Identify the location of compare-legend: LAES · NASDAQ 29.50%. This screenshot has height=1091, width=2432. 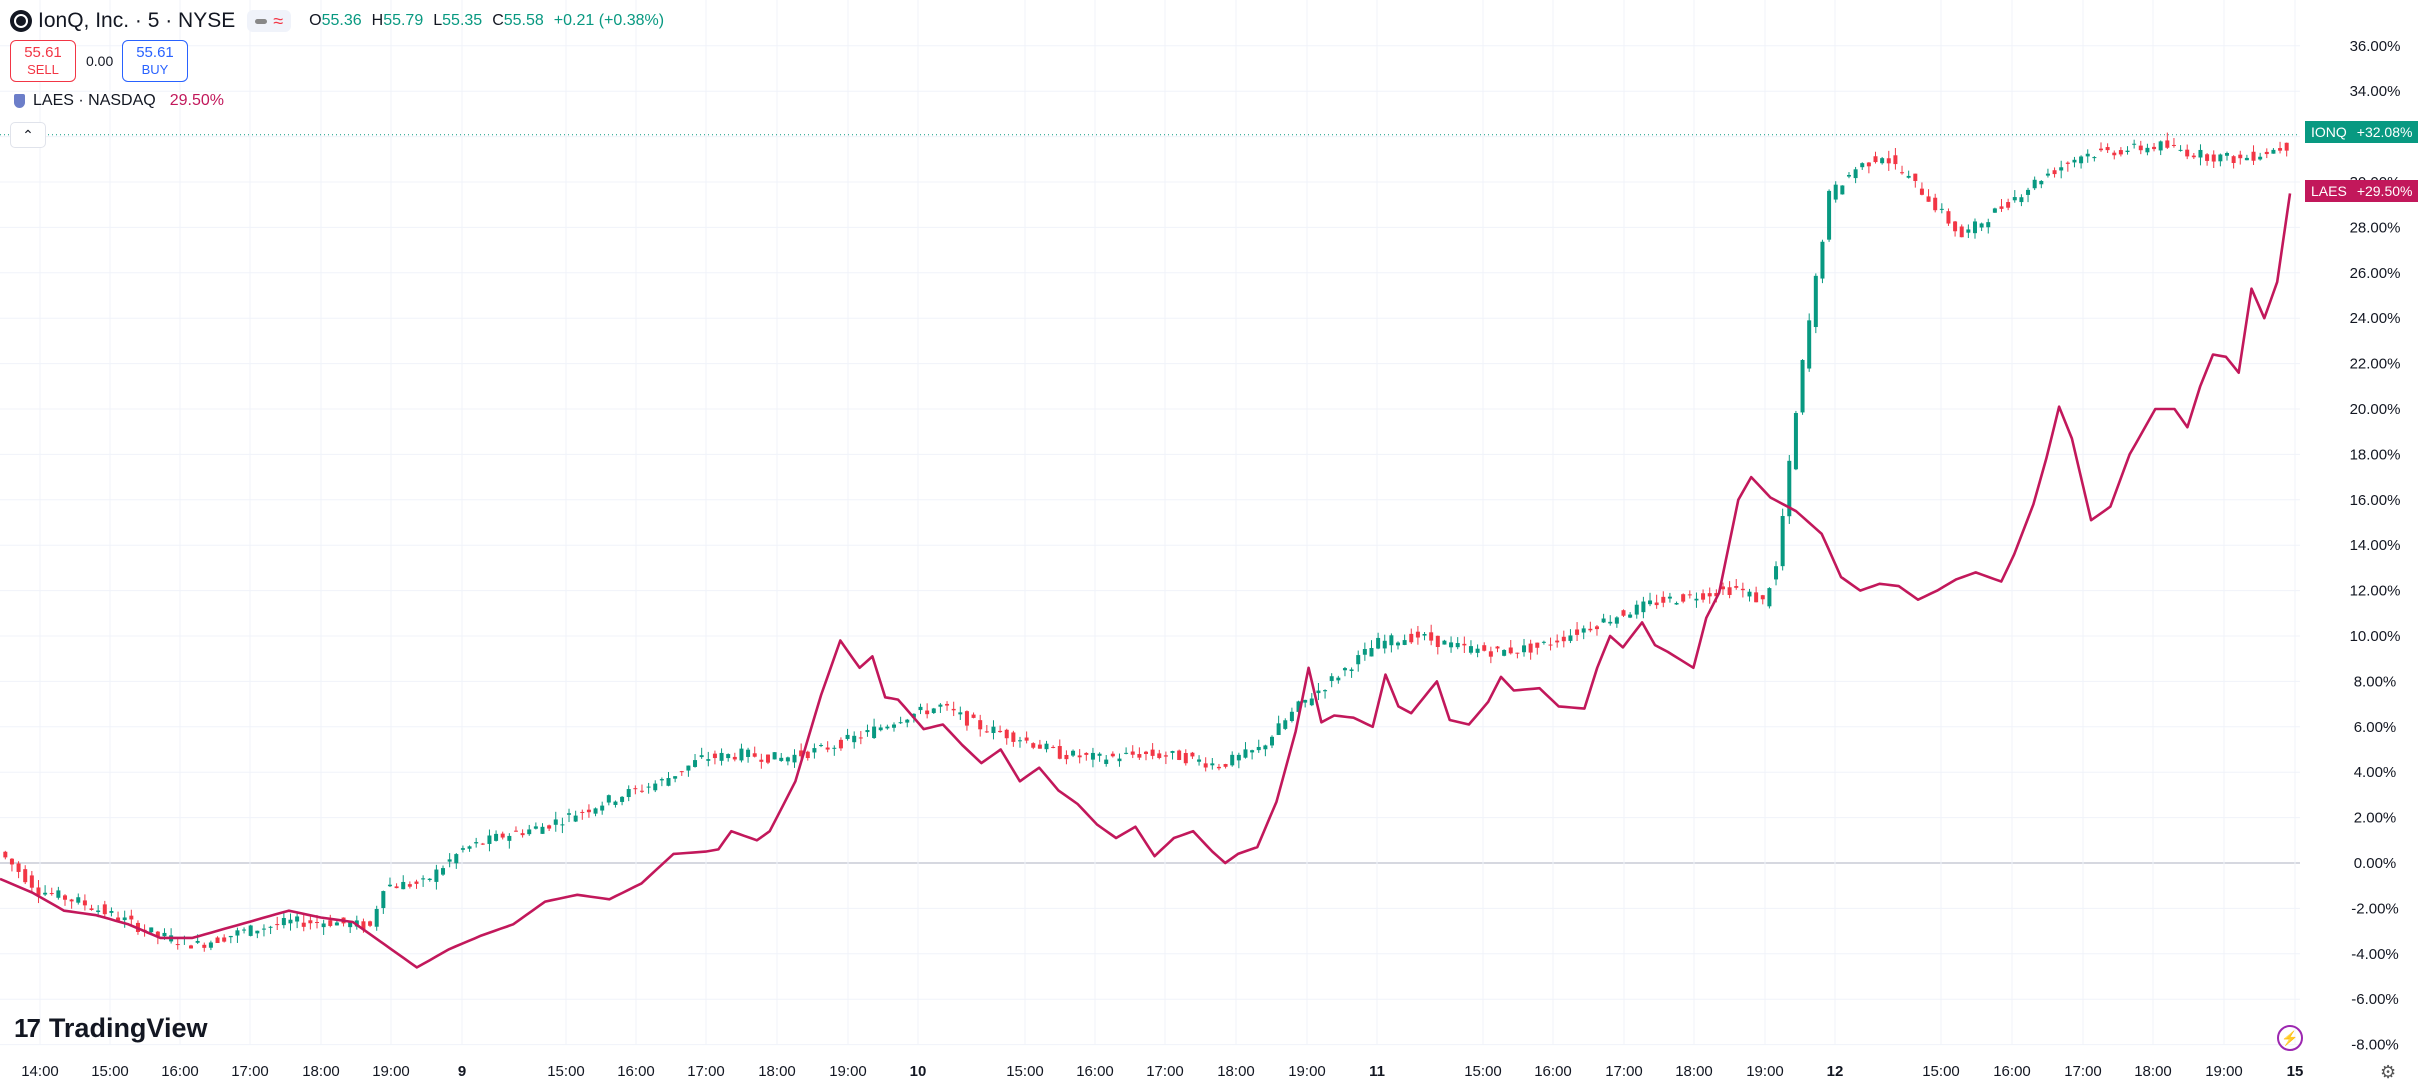
(119, 101).